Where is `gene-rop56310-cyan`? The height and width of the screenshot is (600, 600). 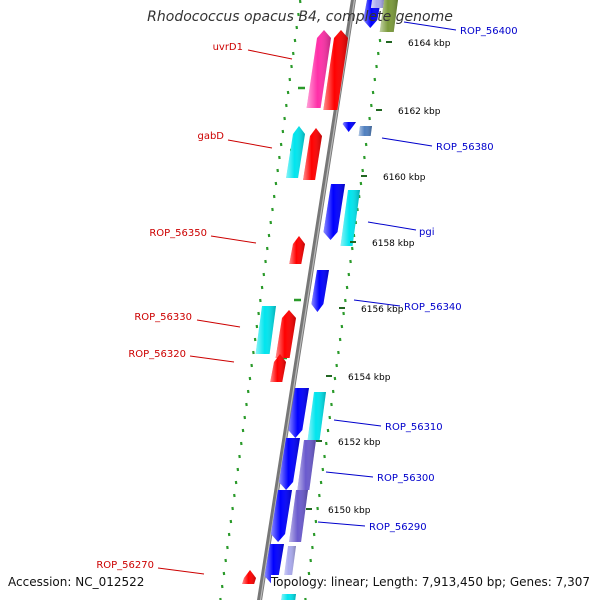
gene-rop56310-cyan is located at coordinates (316, 416).